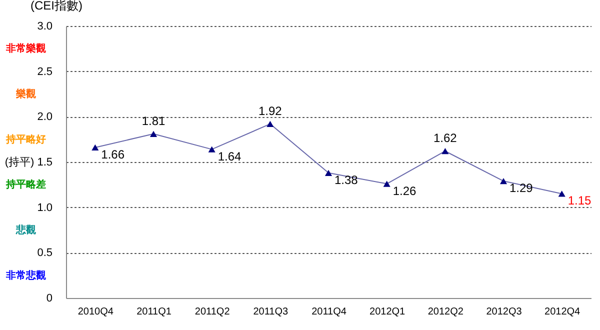  I want to click on y-tick-label: (持平) 1.5, so click(28, 162).